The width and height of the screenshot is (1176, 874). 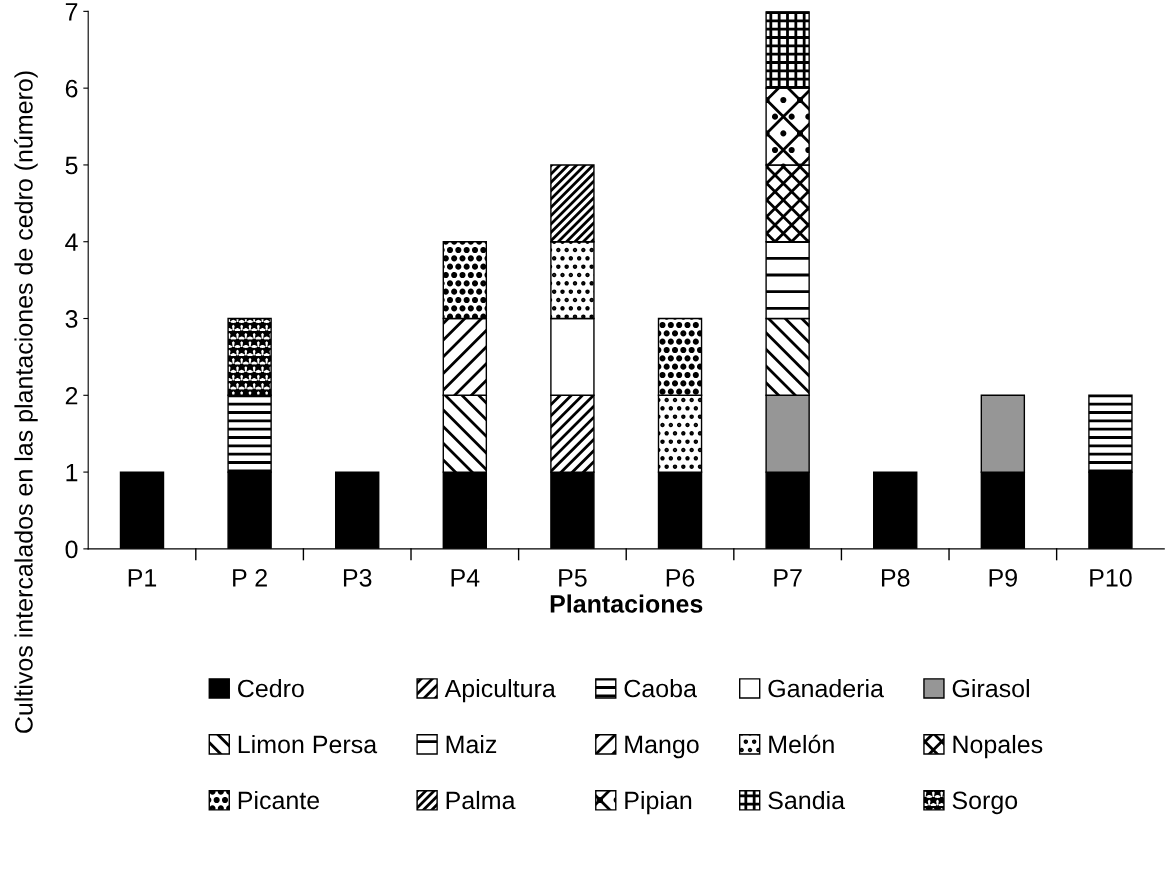 I want to click on x-tick-label: P9, so click(x=1003, y=577).